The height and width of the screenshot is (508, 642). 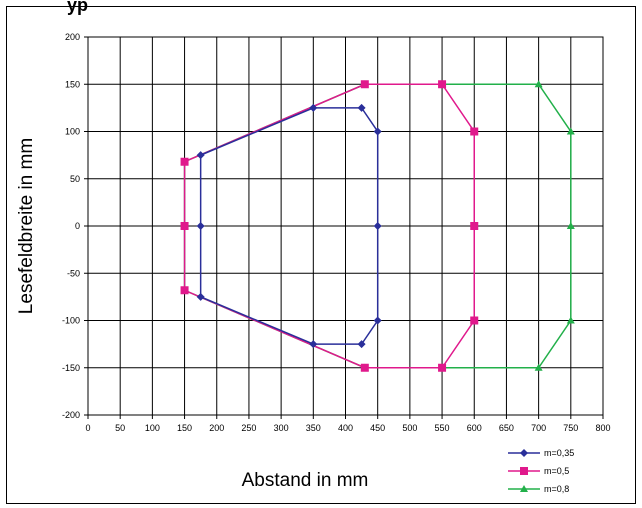 I want to click on x-tick-label: 800, so click(x=602, y=428).